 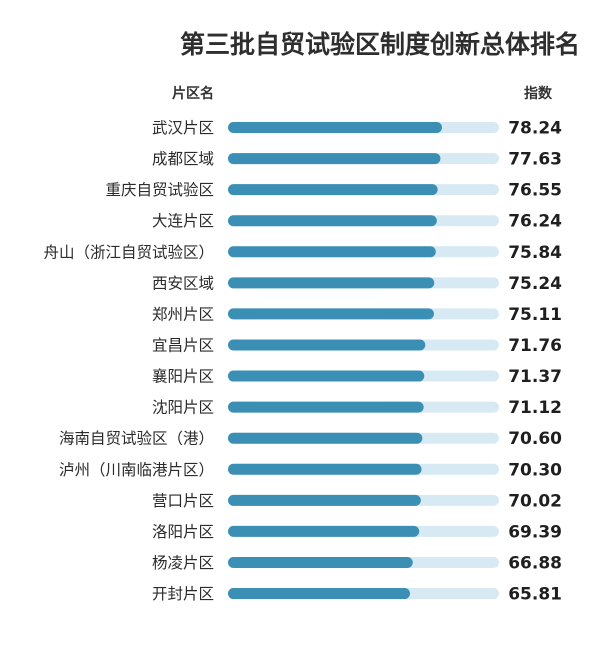 I want to click on value-label: 70.02, so click(x=535, y=501).